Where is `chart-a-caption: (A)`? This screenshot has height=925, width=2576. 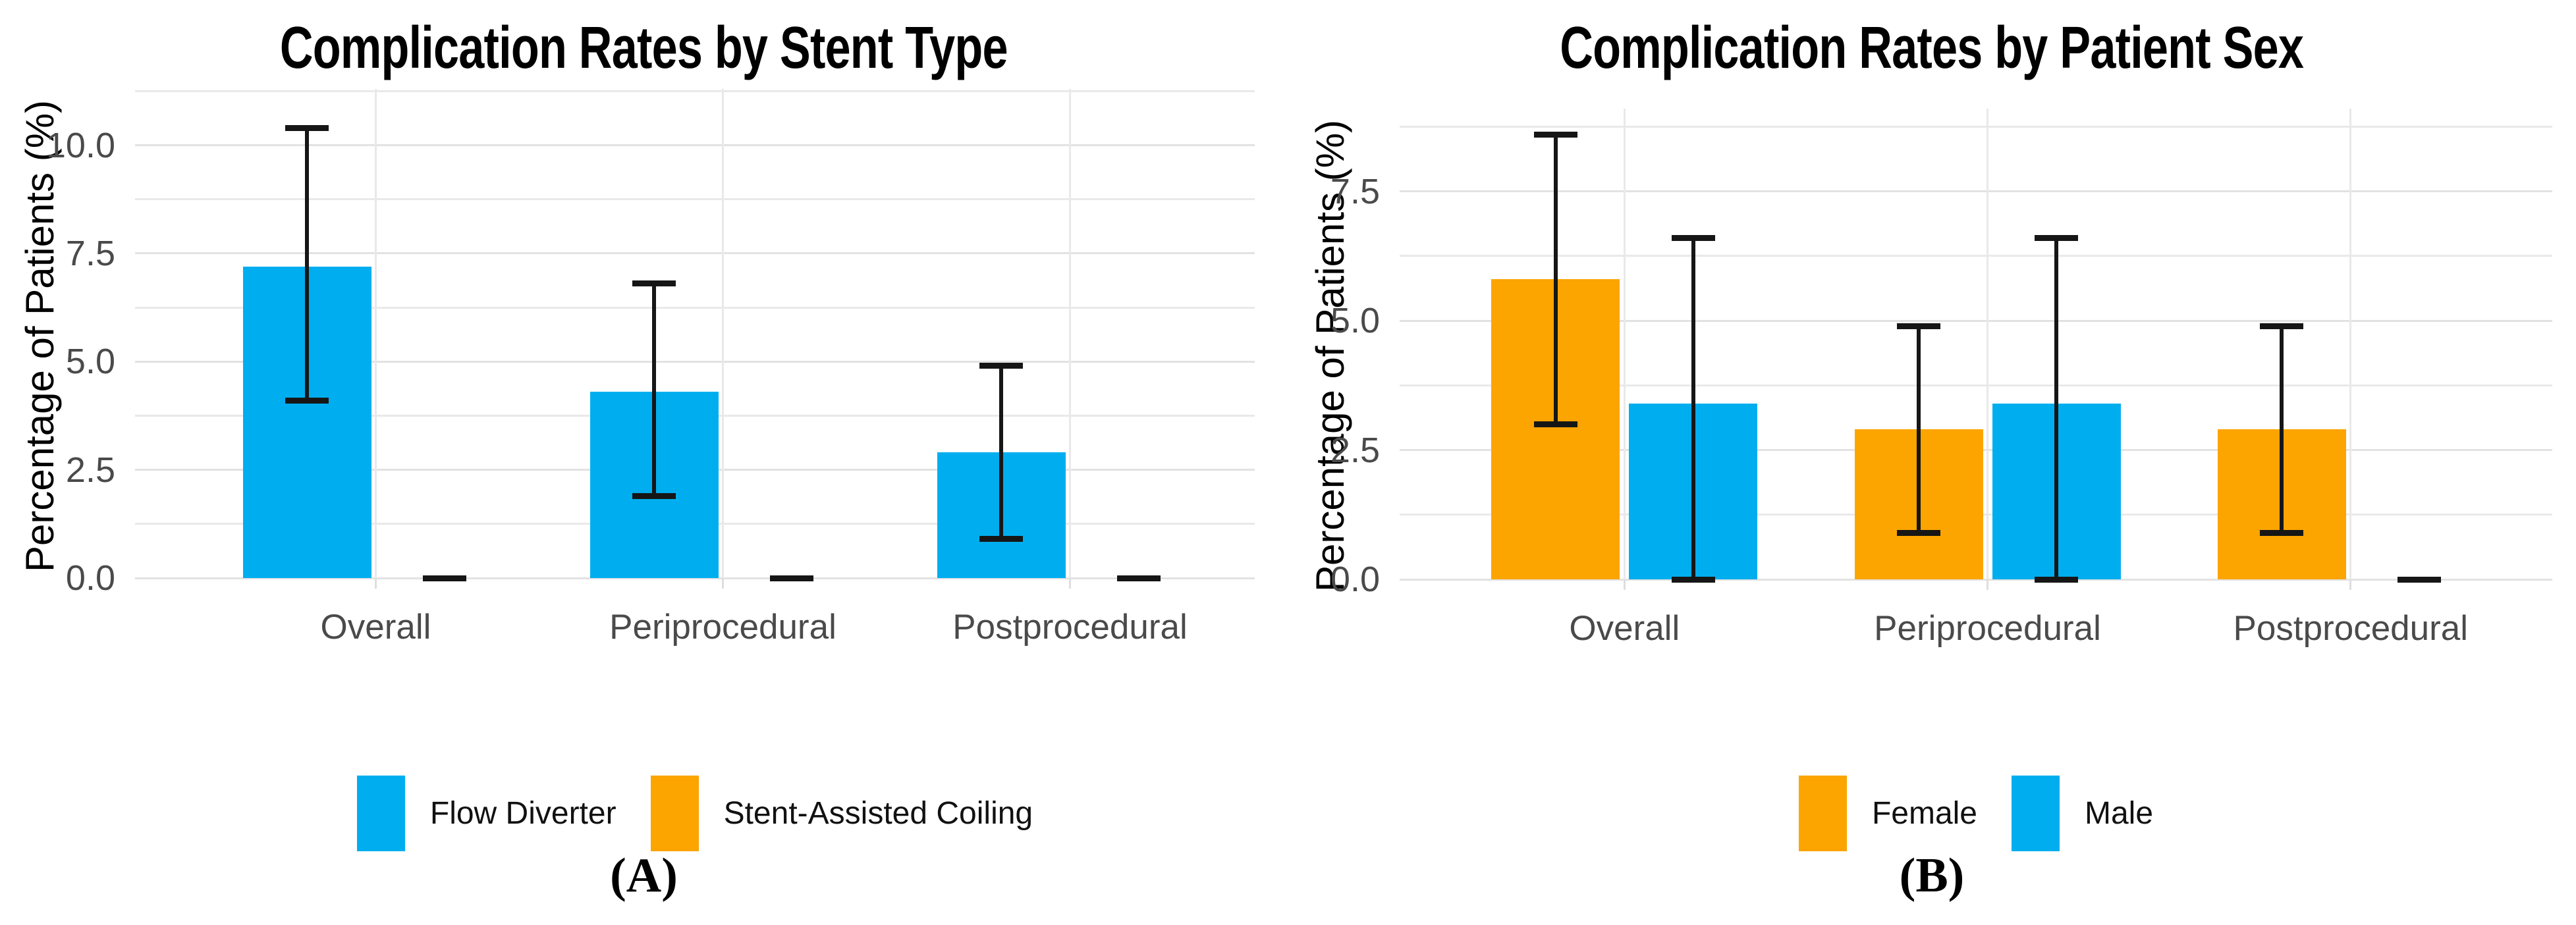 chart-a-caption: (A) is located at coordinates (644, 876).